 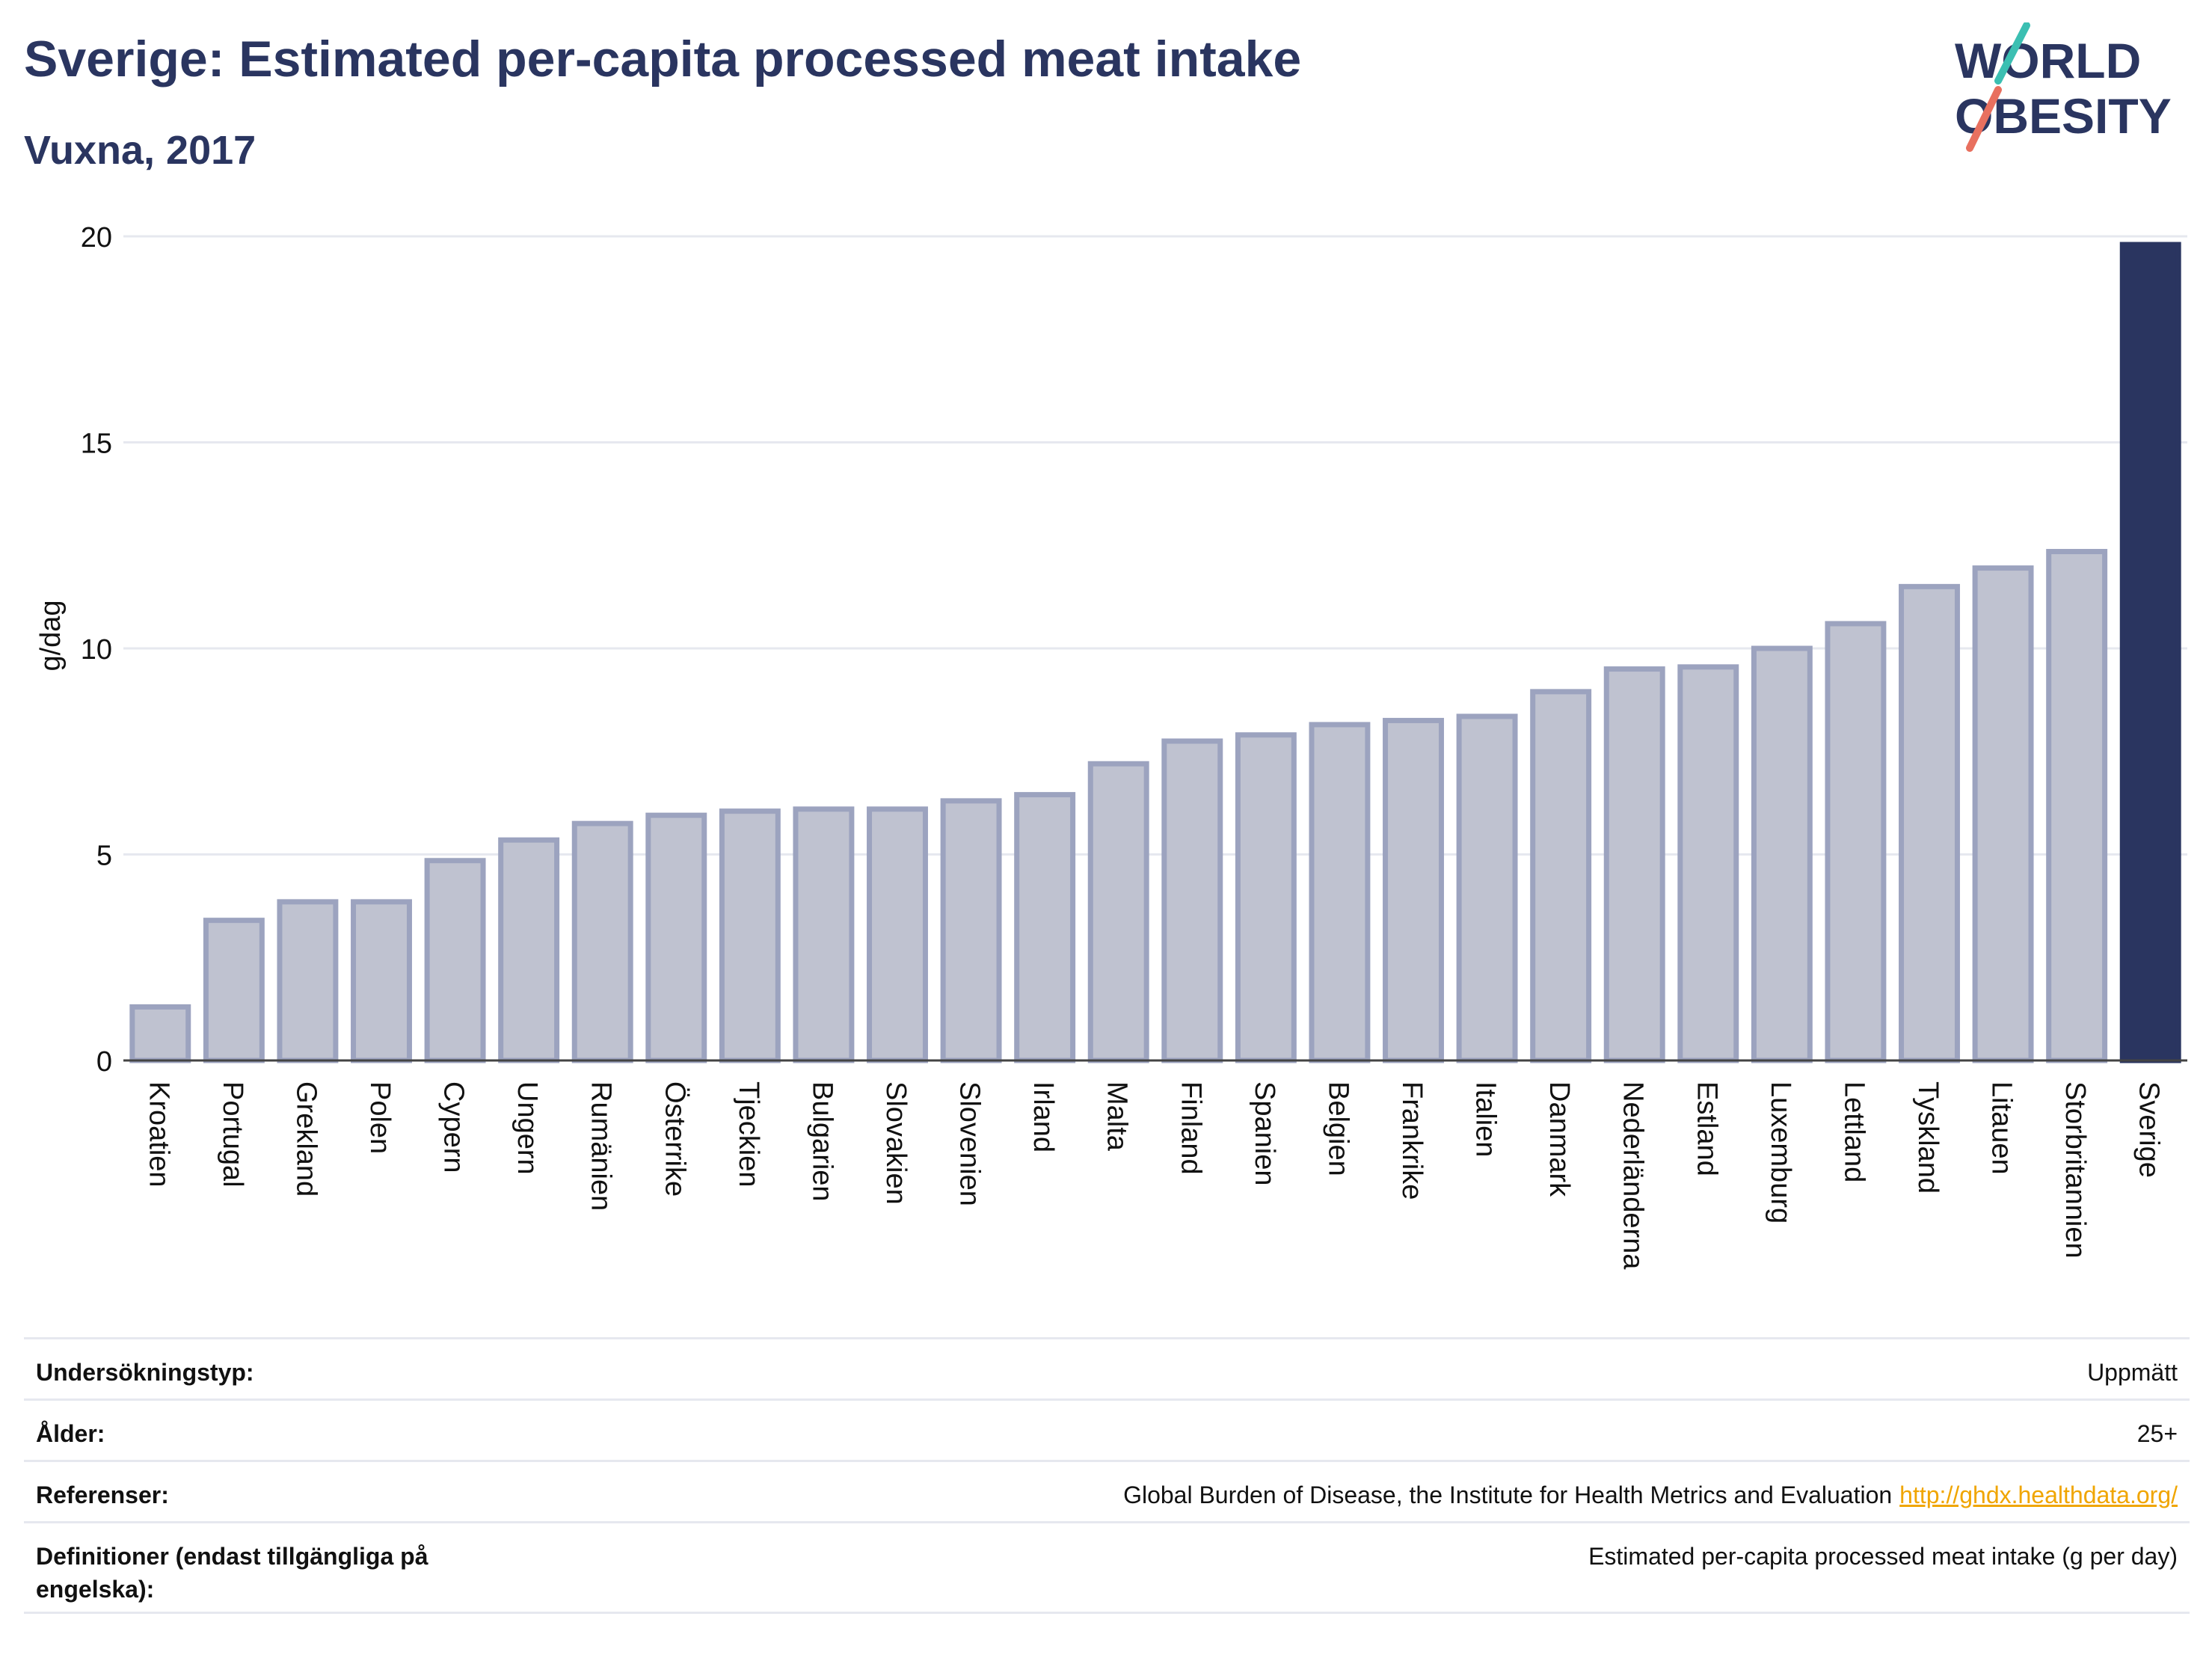 I want to click on x-tick-label: Danmark, so click(x=1559, y=1139).